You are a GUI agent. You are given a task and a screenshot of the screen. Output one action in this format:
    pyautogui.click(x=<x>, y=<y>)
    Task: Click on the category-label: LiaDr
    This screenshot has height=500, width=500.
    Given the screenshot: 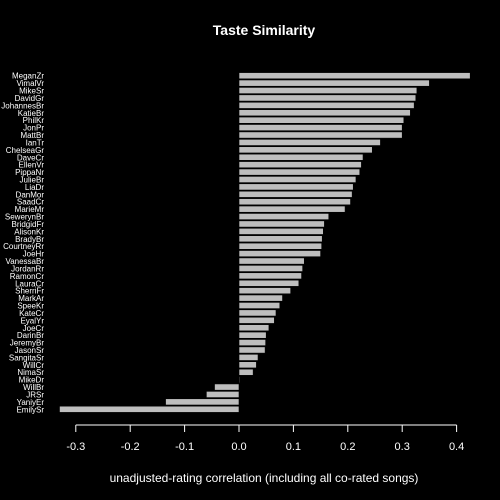 What is the action you would take?
    pyautogui.click(x=34, y=187)
    